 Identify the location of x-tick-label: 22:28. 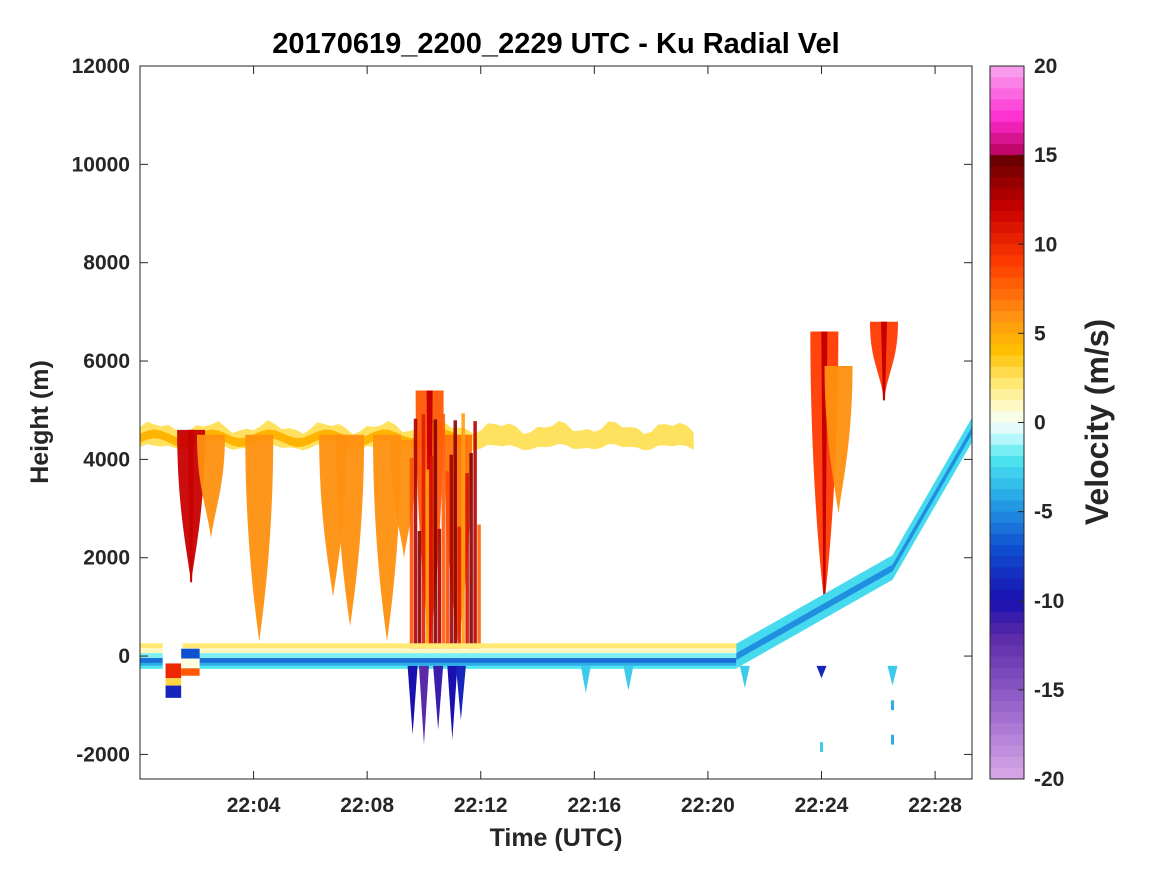
(935, 805).